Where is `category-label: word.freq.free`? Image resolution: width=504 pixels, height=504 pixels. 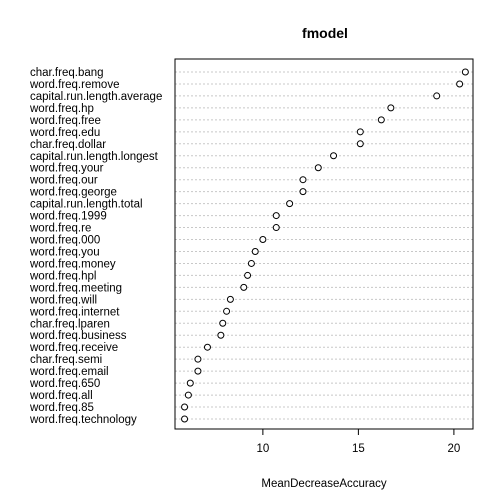 category-label: word.freq.free is located at coordinates (65, 121).